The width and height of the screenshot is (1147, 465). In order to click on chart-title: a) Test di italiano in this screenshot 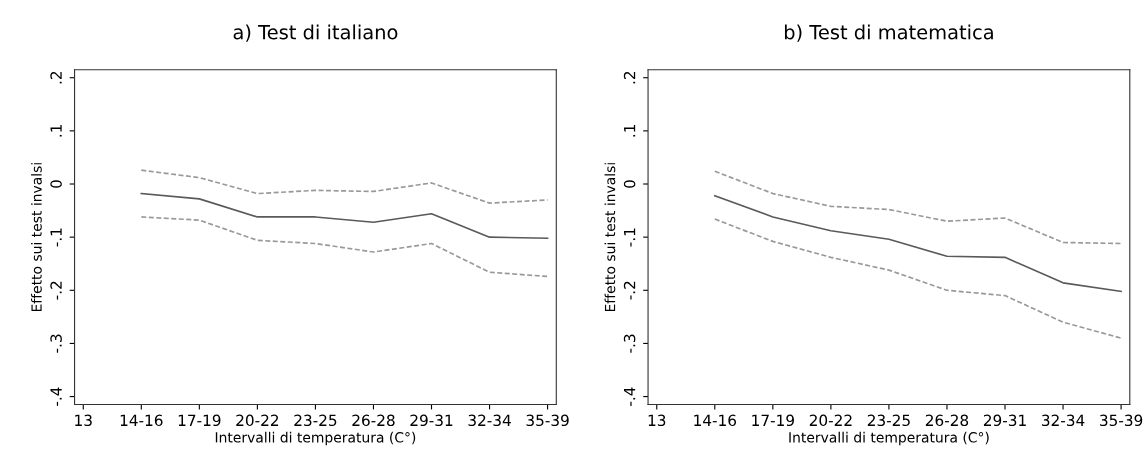, I will do `click(315, 33)`.